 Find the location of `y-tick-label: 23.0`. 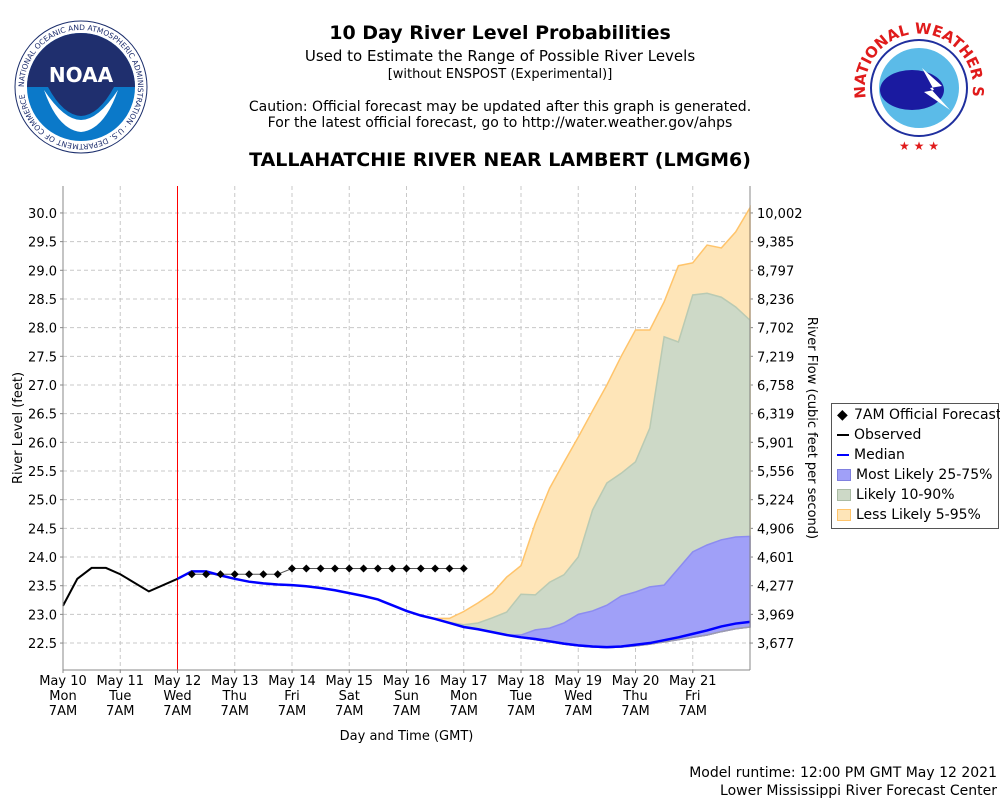

y-tick-label: 23.0 is located at coordinates (42, 615).